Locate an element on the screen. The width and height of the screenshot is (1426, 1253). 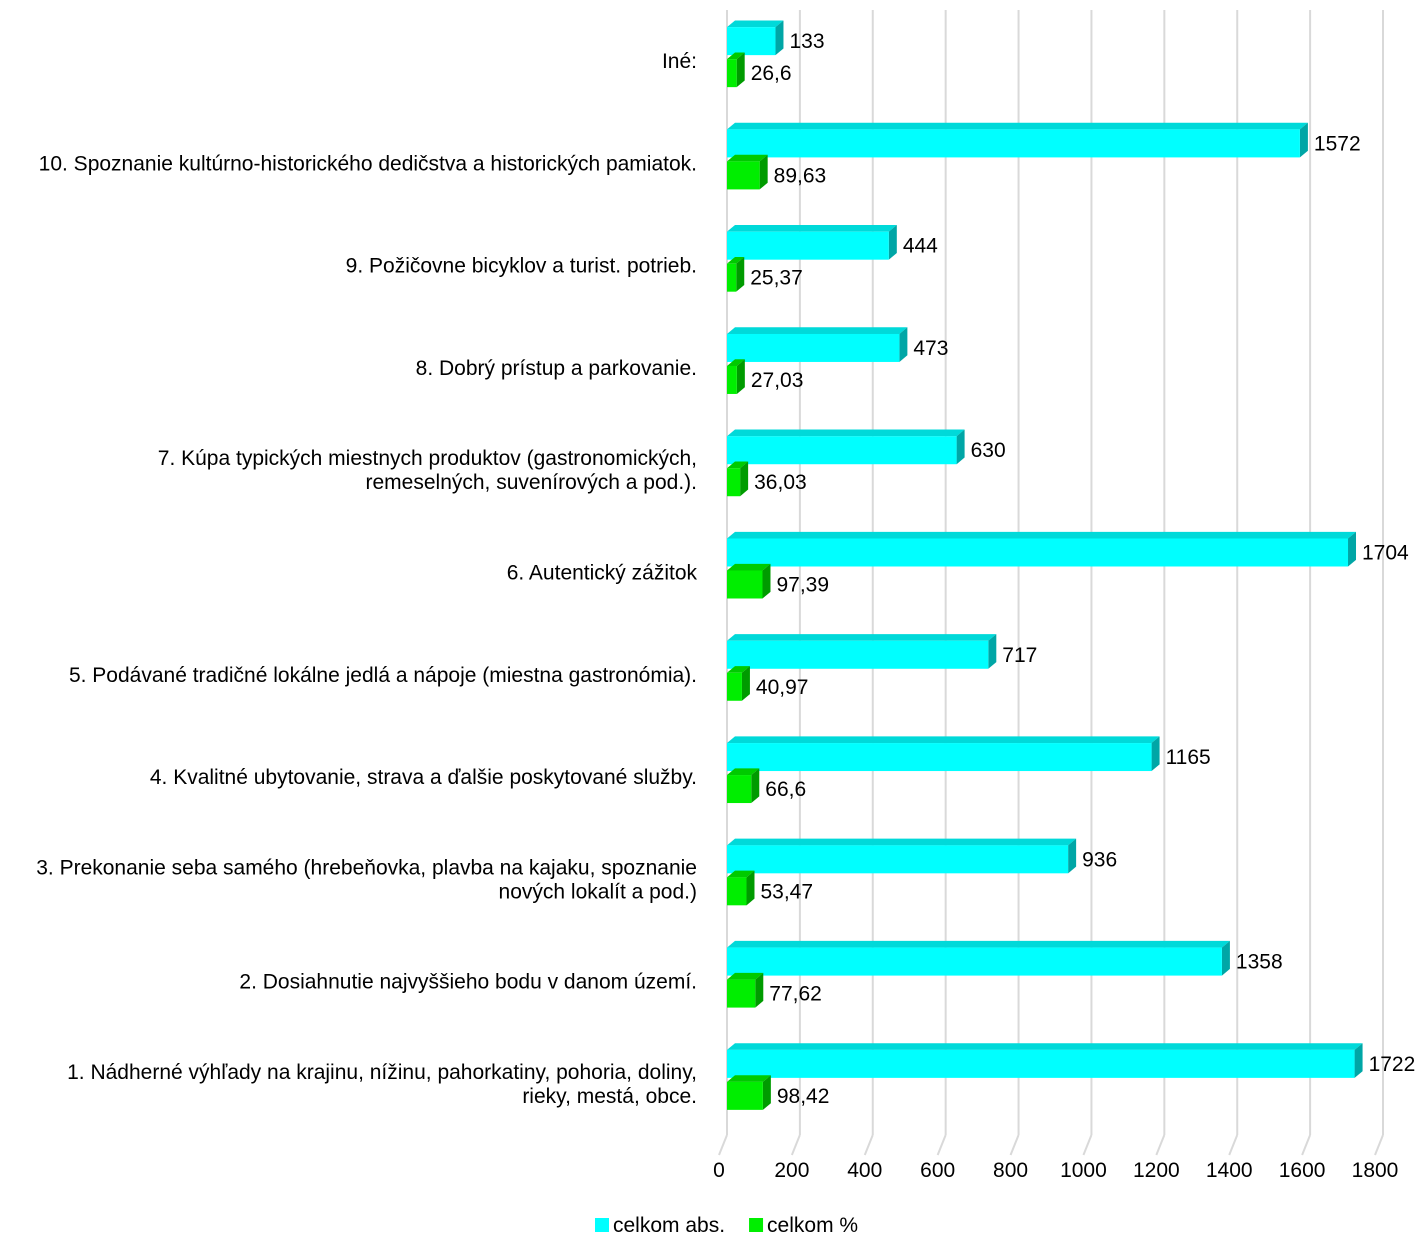
category-label: 6. Autentický zážitok is located at coordinates (602, 573).